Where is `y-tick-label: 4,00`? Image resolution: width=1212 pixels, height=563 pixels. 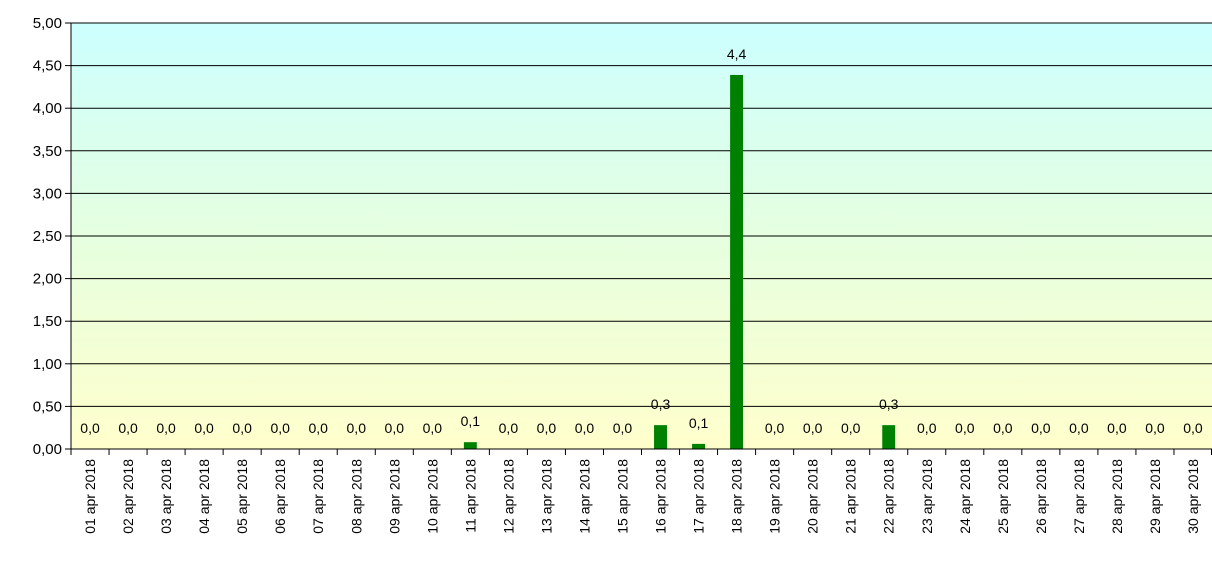 y-tick-label: 4,00 is located at coordinates (47, 108).